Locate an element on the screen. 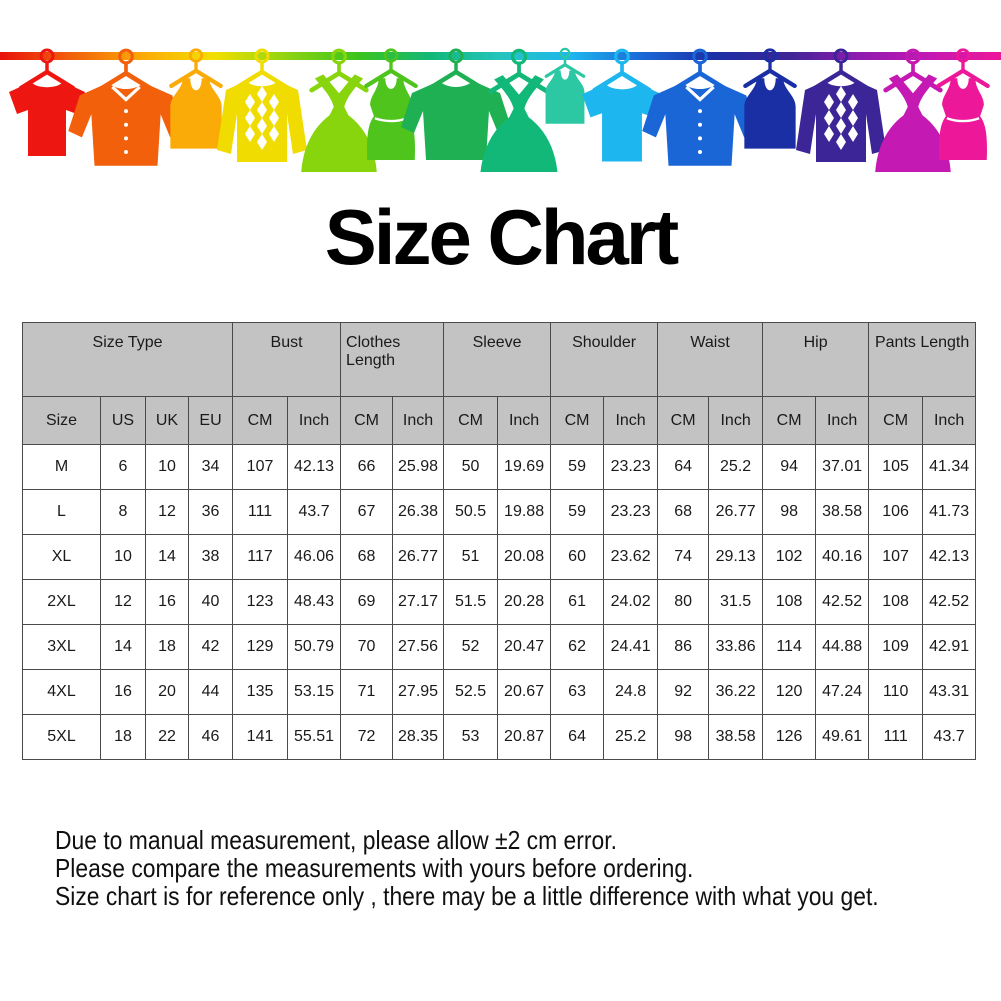  group-header-sleeve: Sleeve is located at coordinates (497, 359).